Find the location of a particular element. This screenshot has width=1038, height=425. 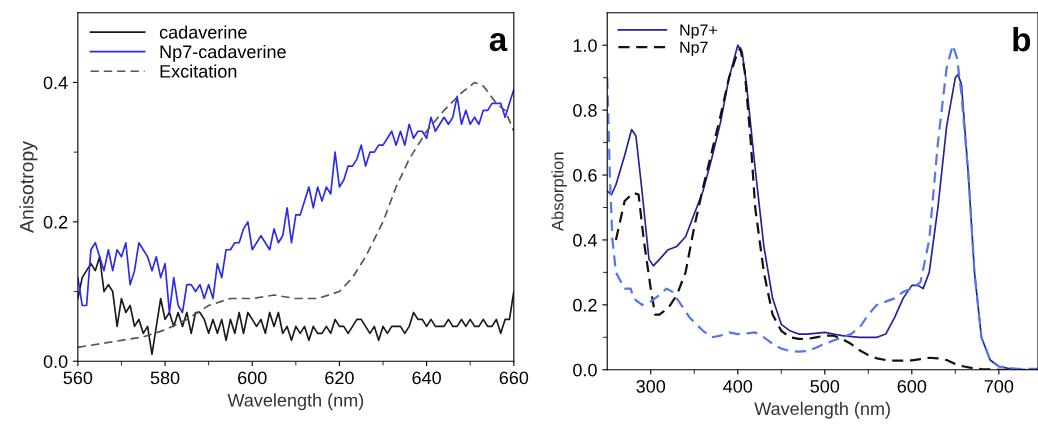

x-tick-label: 620 is located at coordinates (339, 378).